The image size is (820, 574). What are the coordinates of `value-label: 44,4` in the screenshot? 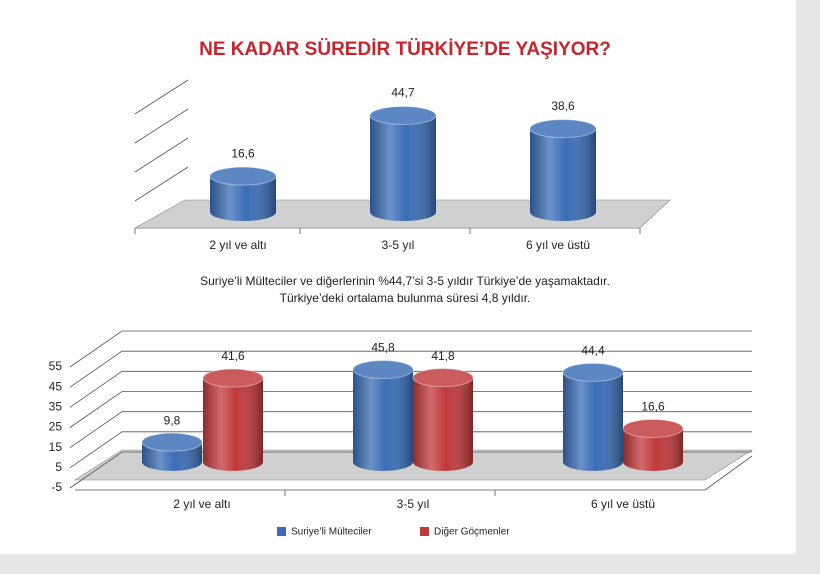 It's located at (593, 351).